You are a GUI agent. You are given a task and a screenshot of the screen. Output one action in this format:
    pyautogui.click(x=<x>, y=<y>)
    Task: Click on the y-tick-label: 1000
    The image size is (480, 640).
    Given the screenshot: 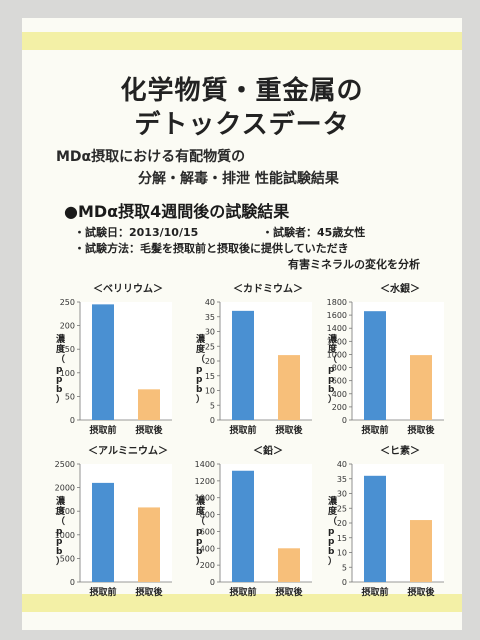 What is the action you would take?
    pyautogui.click(x=337, y=354)
    